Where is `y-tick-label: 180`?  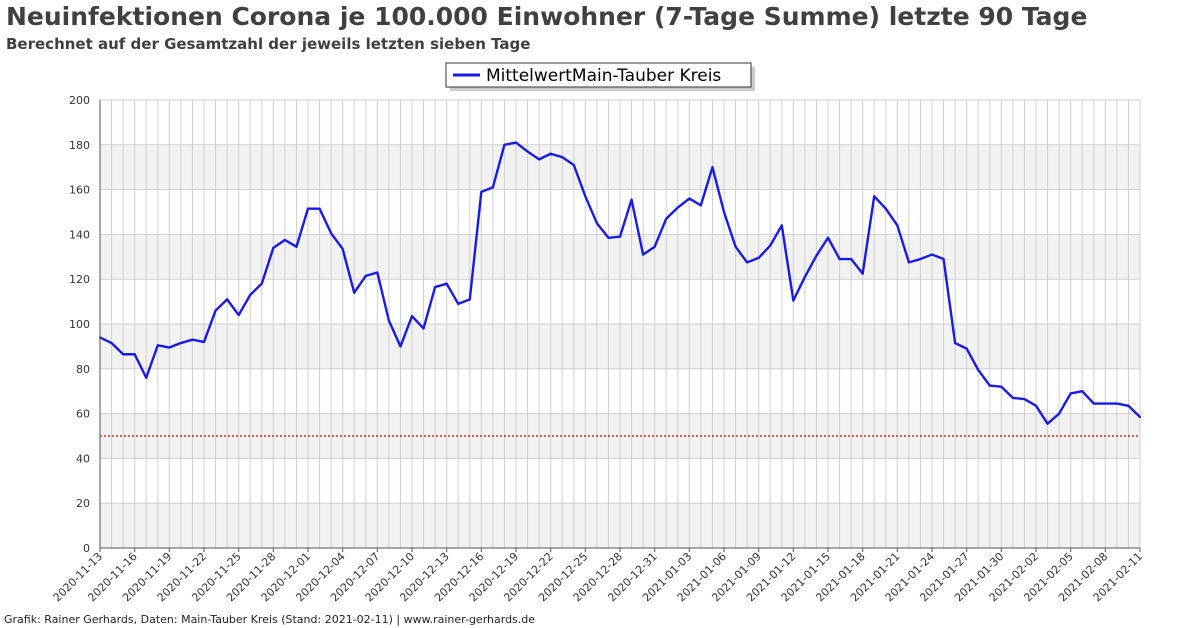
y-tick-label: 180 is located at coordinates (79, 145).